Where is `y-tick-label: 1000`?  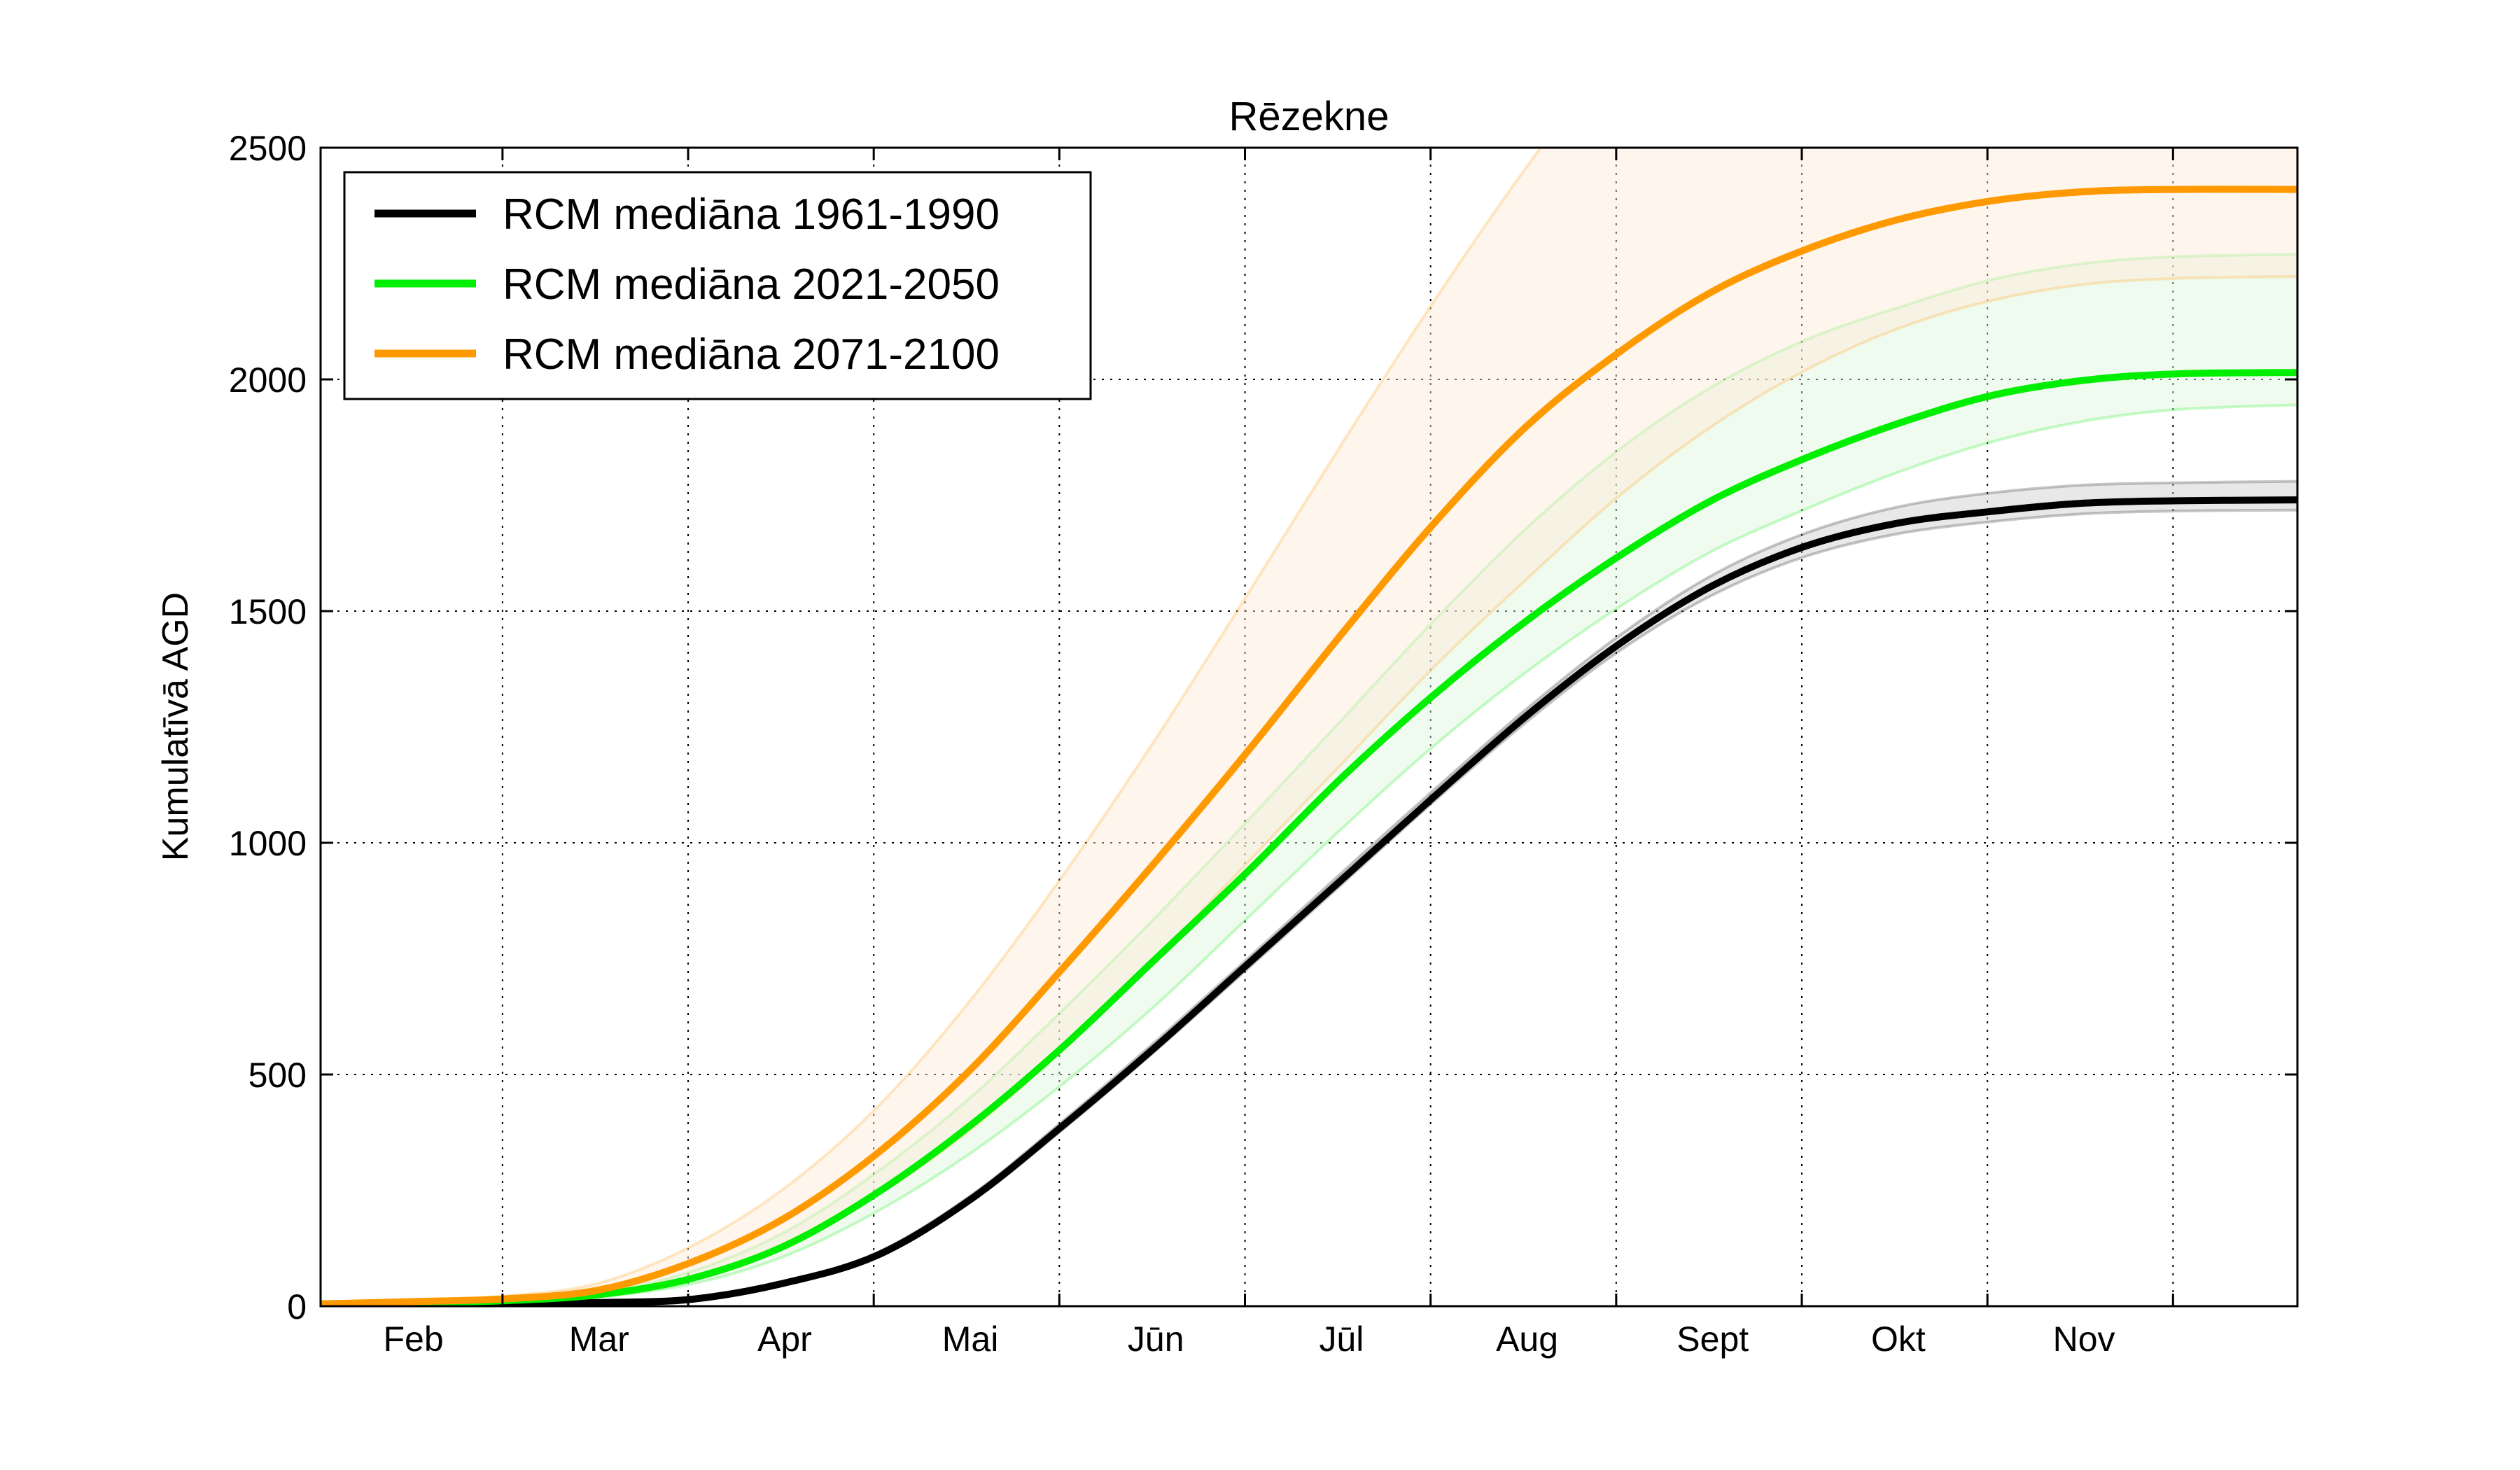 y-tick-label: 1000 is located at coordinates (268, 843).